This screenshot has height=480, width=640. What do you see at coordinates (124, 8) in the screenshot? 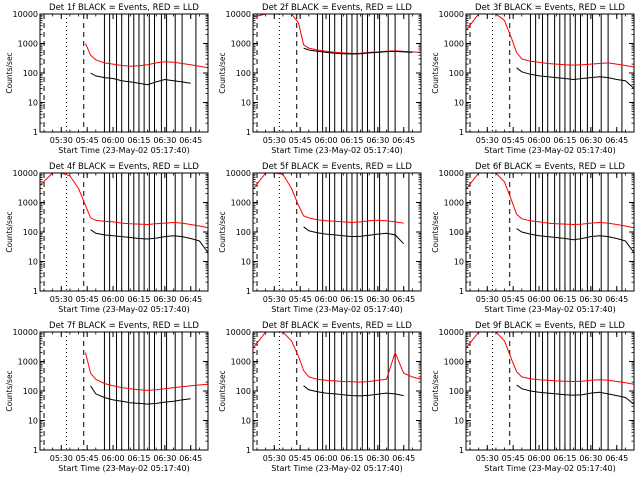
I see `chart-title: Det 1f BLACK = Events, RED = LLD` at bounding box center [124, 8].